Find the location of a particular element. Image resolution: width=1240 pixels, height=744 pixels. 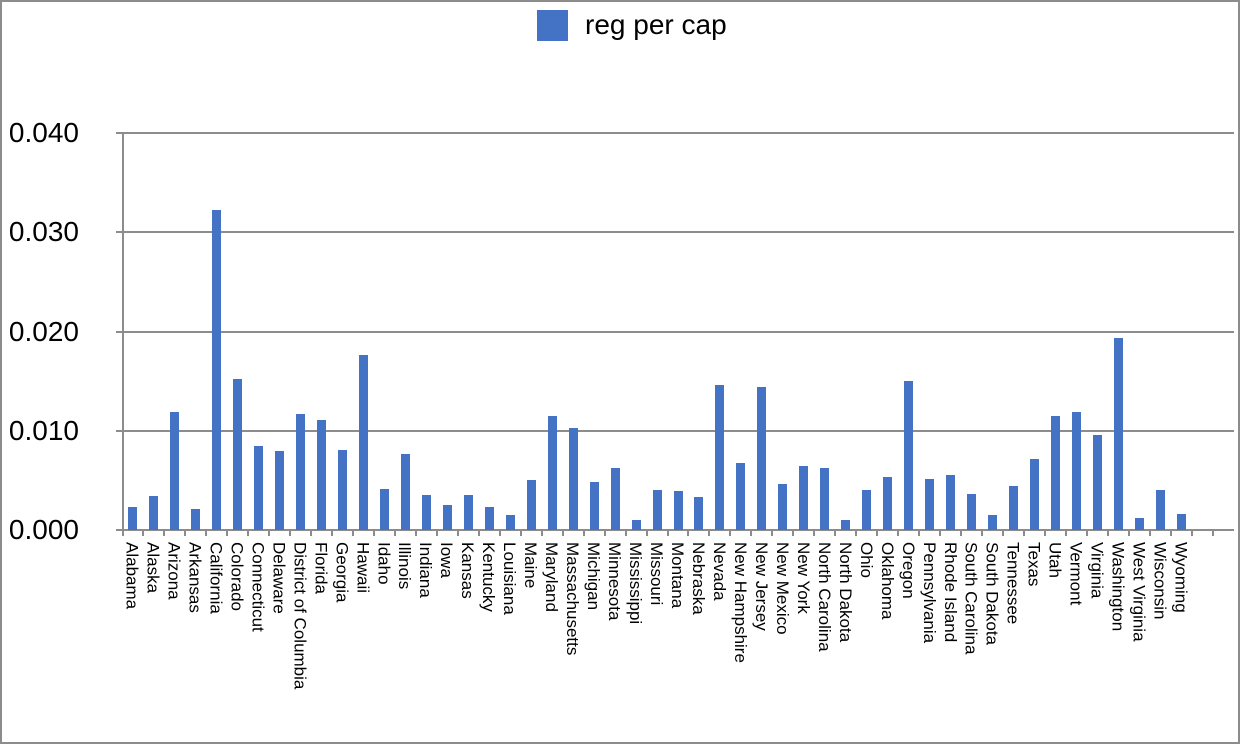

bar-south-carolina is located at coordinates (972, 512).